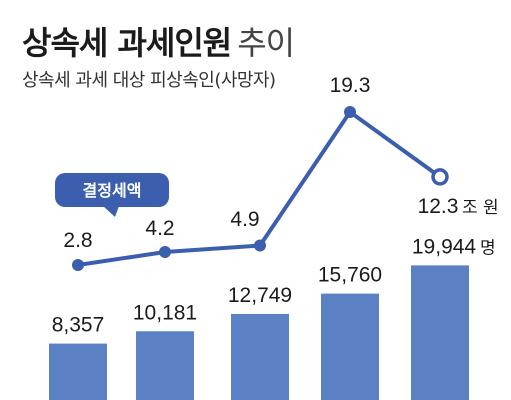 This screenshot has height=400, width=511. What do you see at coordinates (444, 246) in the screenshot?
I see `bar-value-label-2023: 19,944` at bounding box center [444, 246].